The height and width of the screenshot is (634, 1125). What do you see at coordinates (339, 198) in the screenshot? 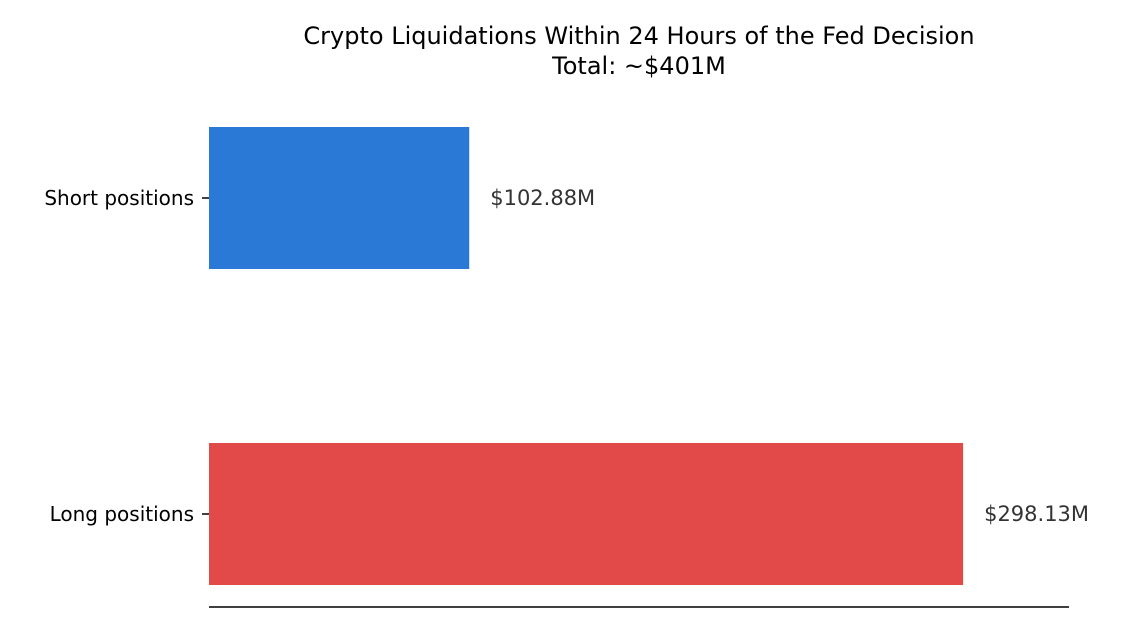
I see `bar-short` at bounding box center [339, 198].